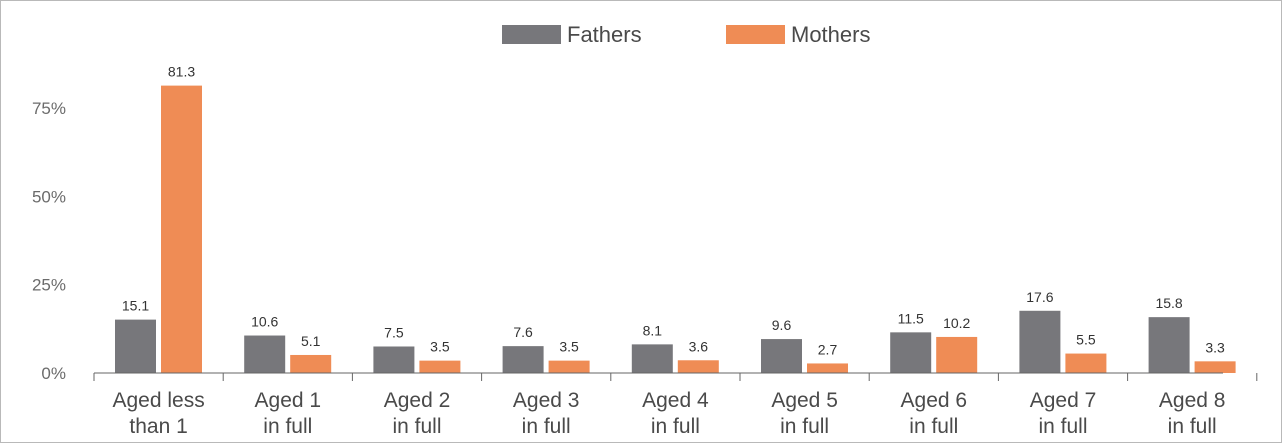  I want to click on category-label: Aged 6 in full, so click(934, 413).